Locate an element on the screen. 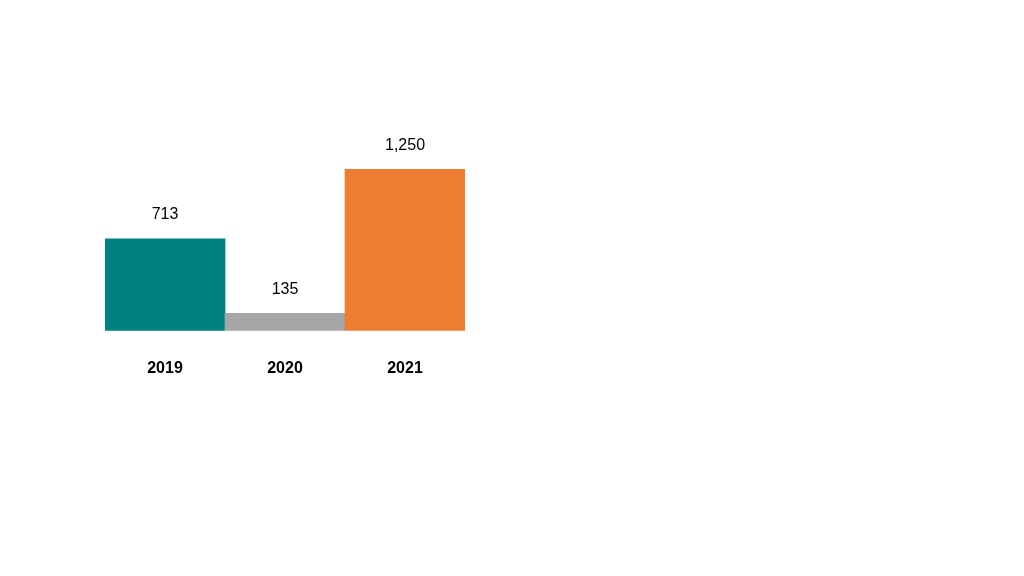  x-tick-label: 2021 is located at coordinates (405, 367).